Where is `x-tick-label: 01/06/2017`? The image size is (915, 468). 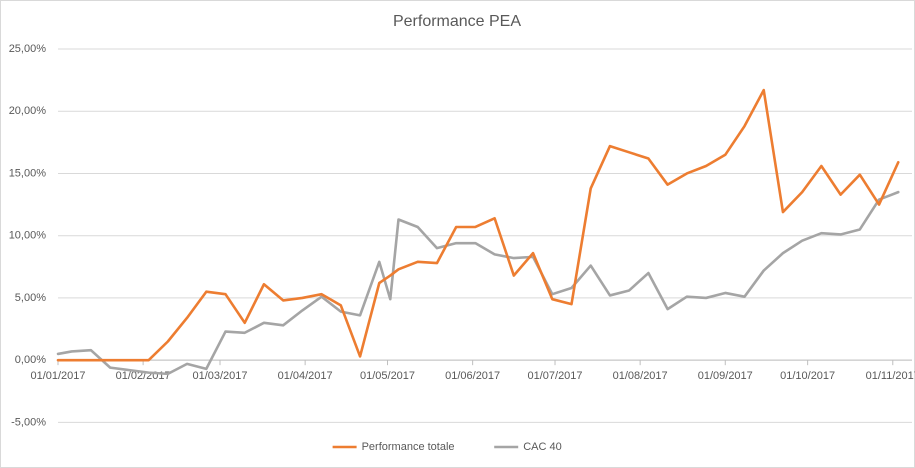 x-tick-label: 01/06/2017 is located at coordinates (472, 376).